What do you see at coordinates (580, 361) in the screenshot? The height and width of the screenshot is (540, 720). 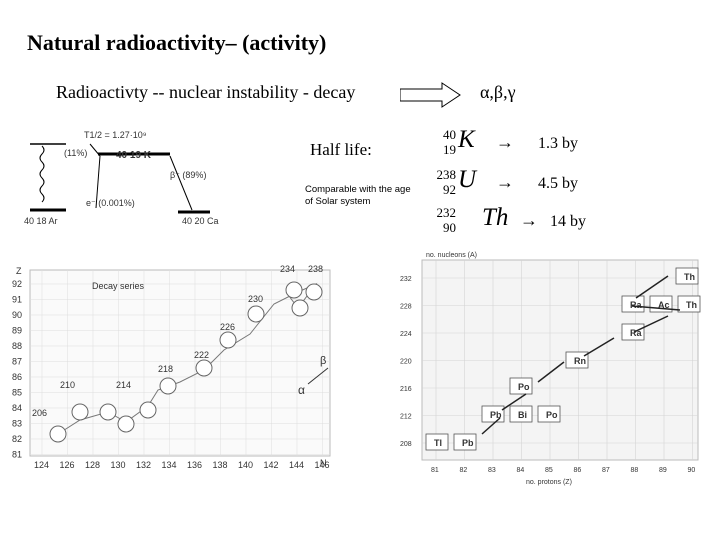 I see `nuclide-symbol: Rn` at bounding box center [580, 361].